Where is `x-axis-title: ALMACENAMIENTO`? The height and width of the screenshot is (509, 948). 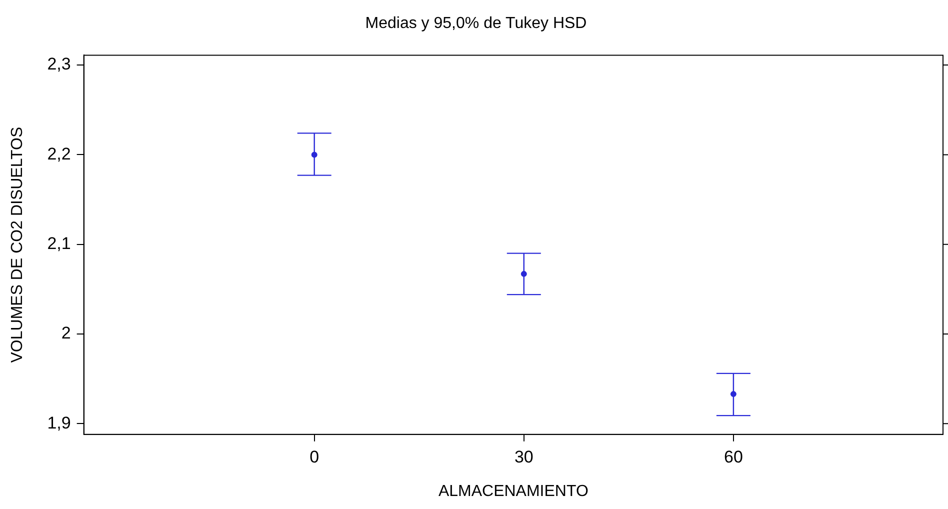 x-axis-title: ALMACENAMIENTO is located at coordinates (513, 491).